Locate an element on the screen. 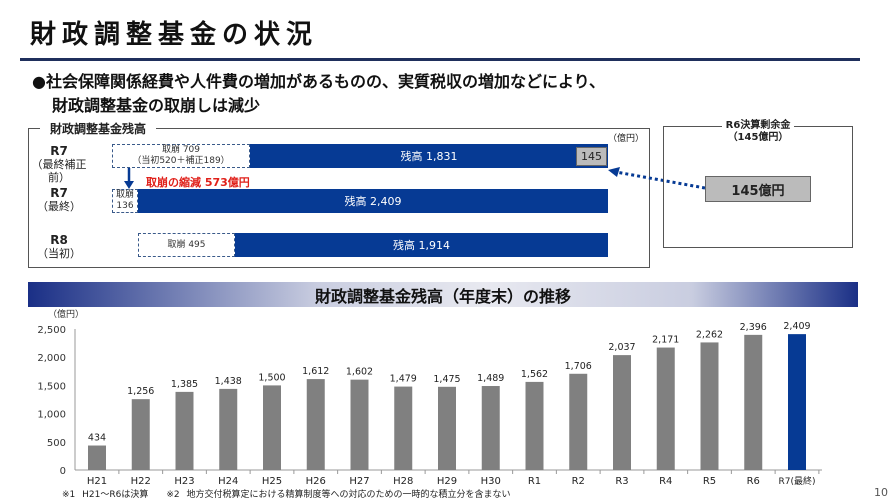  bullet-line-1: ●社会保障関係経費や人件費の増加があるものの、実質税収の増加などにより、 is located at coordinates (319, 81).